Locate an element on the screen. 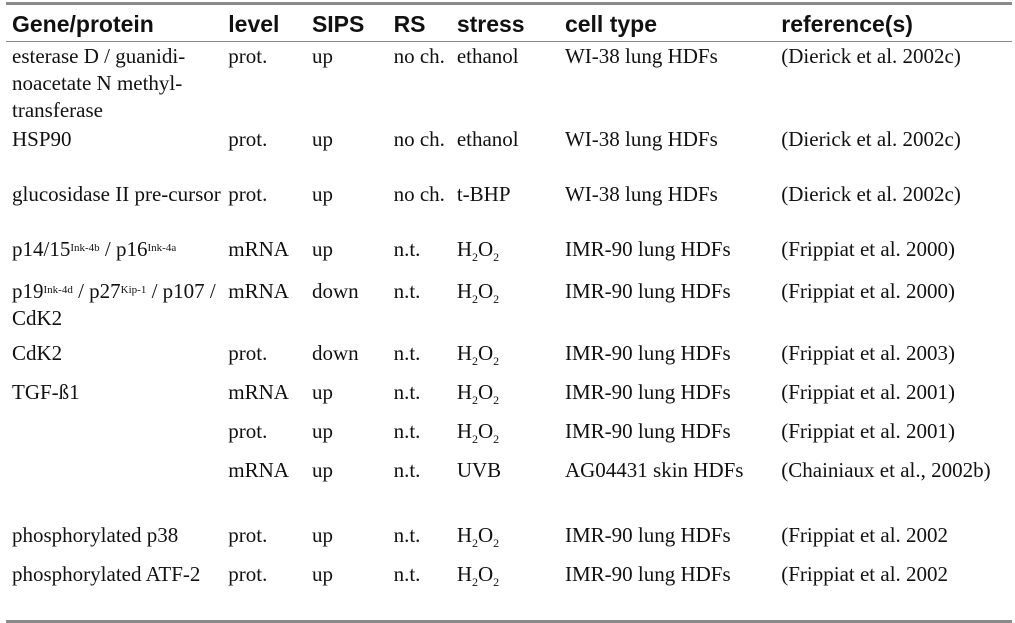  reference-cell: (Frippiat et al. 2000) is located at coordinates (868, 249).